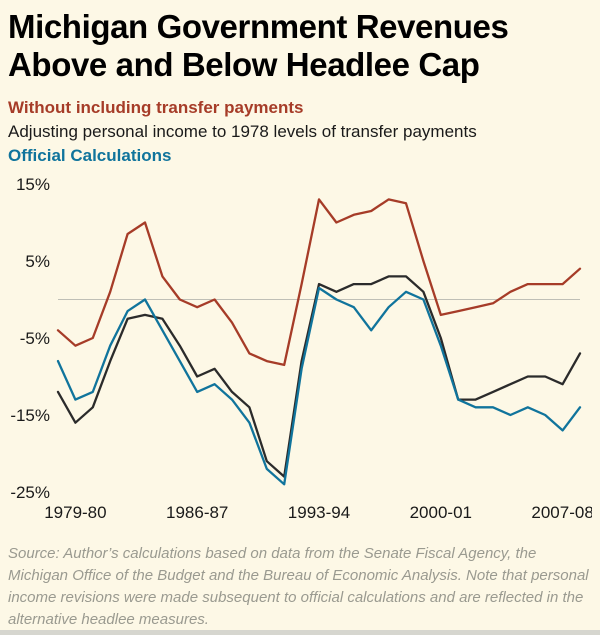 Image resolution: width=600 pixels, height=635 pixels. Describe the element at coordinates (75, 512) in the screenshot. I see `x-axis-tick-label: 1979-80` at that location.